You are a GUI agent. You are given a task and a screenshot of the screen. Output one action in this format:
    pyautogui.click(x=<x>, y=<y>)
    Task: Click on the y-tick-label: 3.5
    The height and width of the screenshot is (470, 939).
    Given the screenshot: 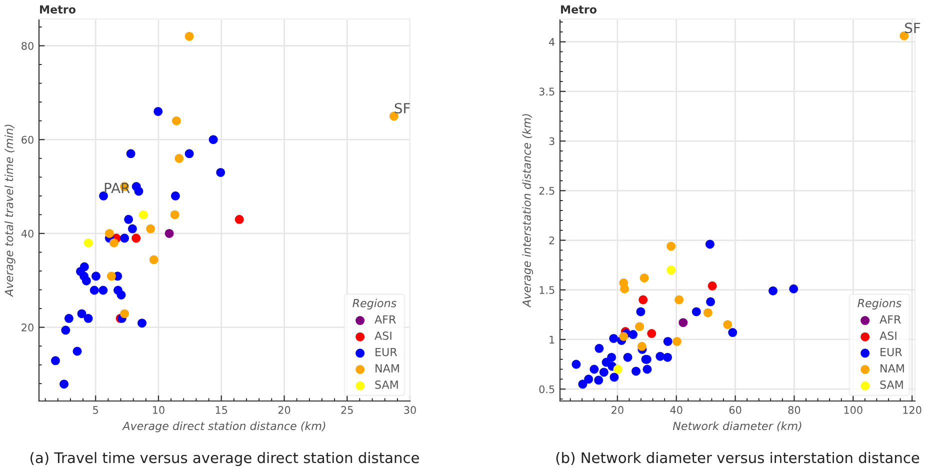 What is the action you would take?
    pyautogui.click(x=546, y=92)
    